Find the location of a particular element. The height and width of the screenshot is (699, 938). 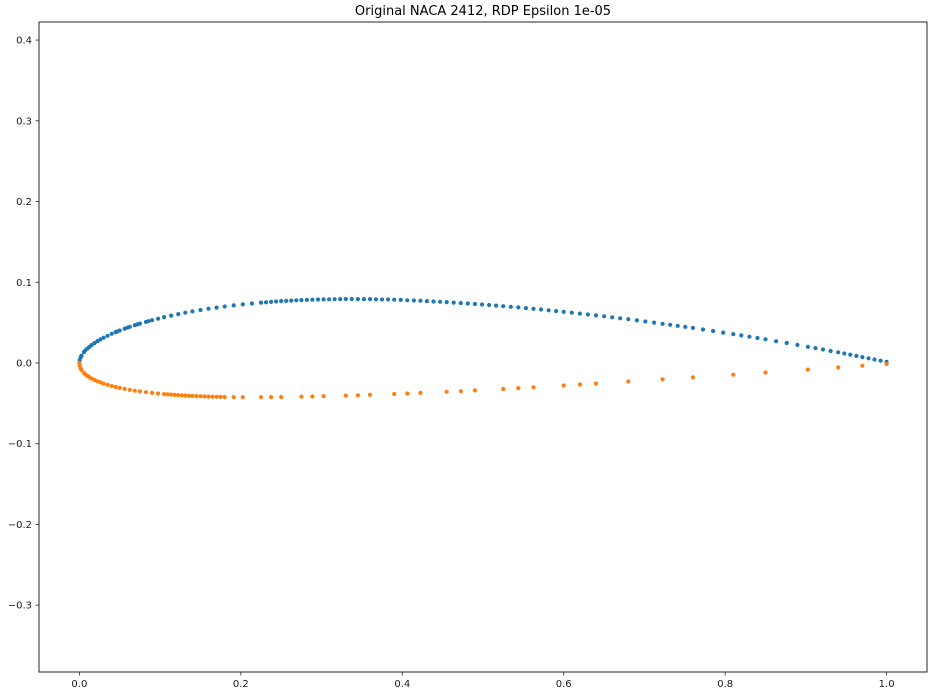

y-tick-label: 0.3 is located at coordinates (24, 121).